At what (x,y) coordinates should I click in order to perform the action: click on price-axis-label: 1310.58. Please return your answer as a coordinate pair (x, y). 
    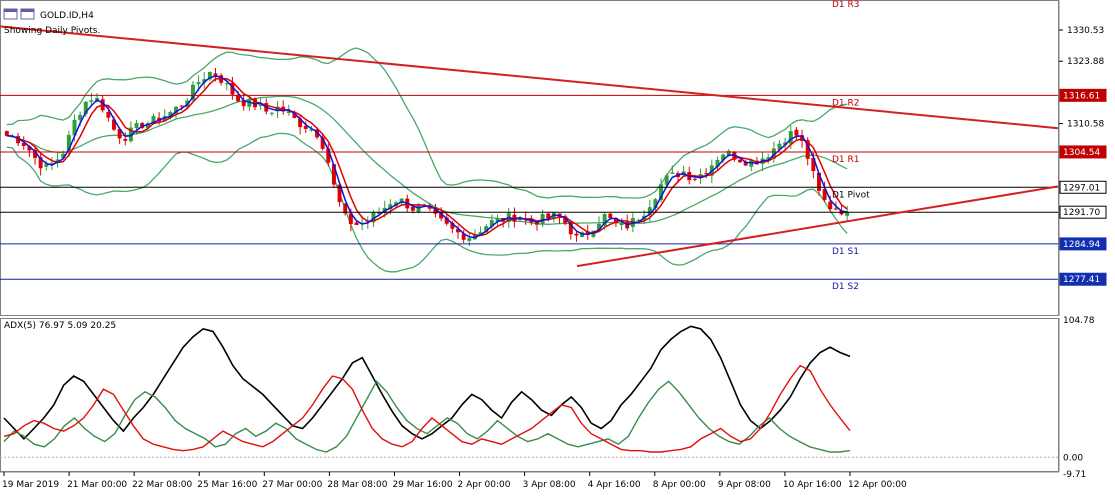
    Looking at the image, I should click on (1085, 125).